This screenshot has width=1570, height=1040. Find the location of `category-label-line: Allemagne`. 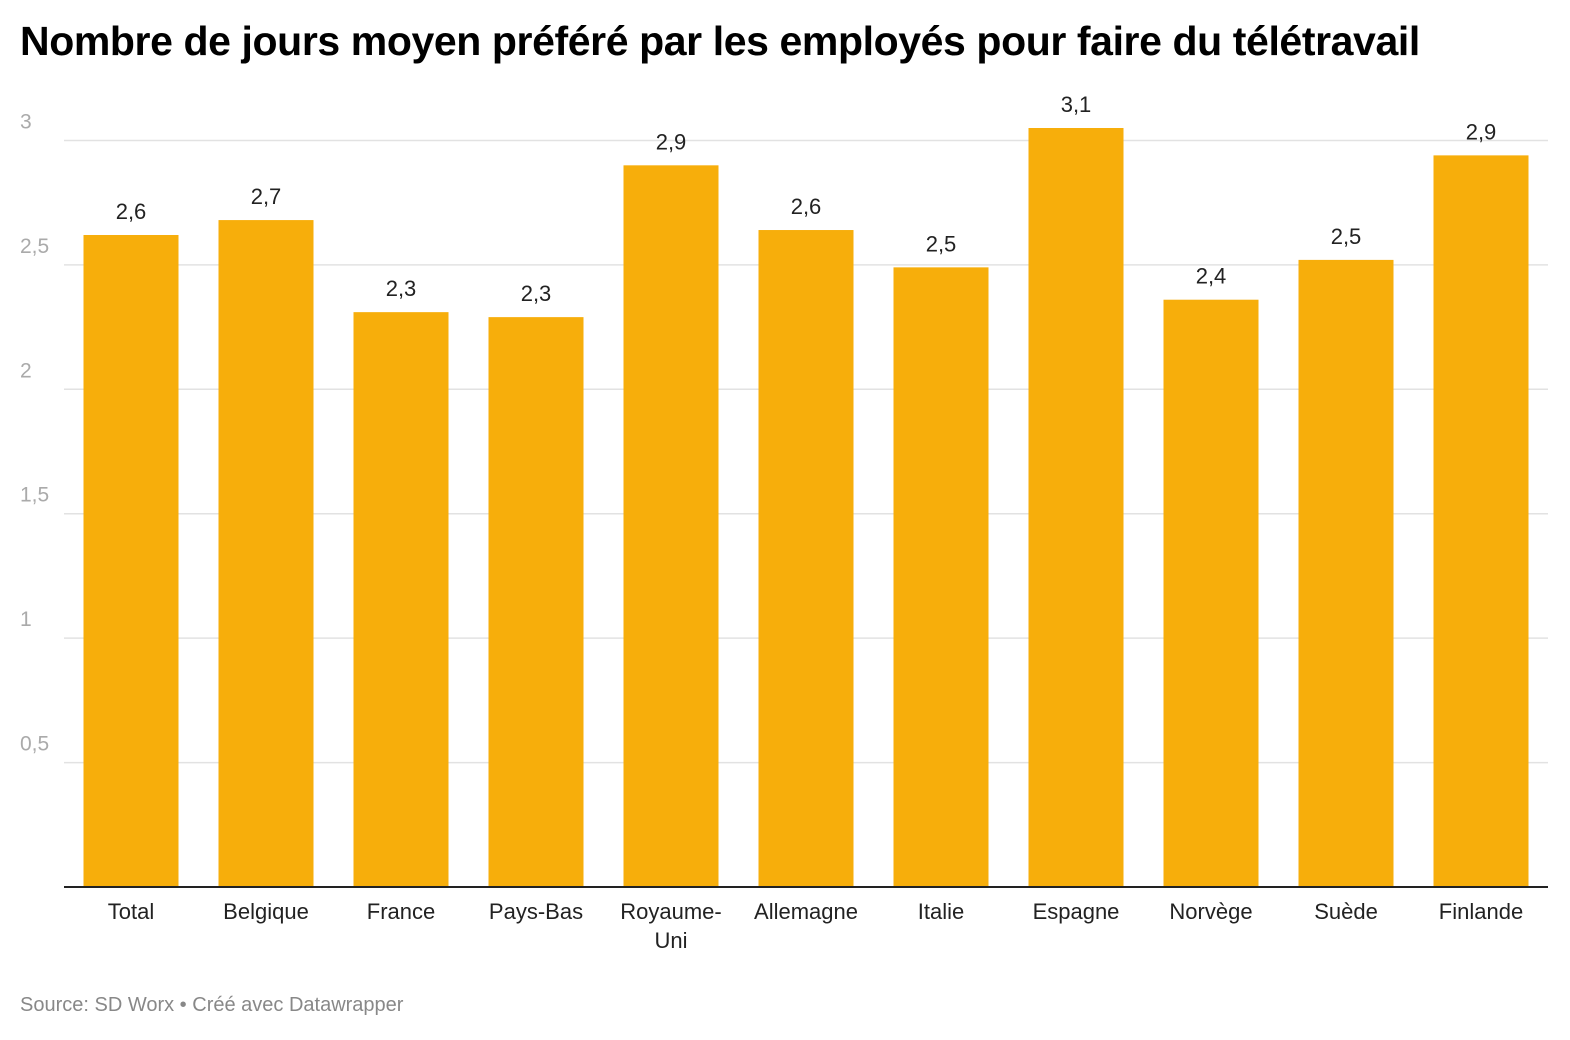

category-label-line: Allemagne is located at coordinates (806, 911).